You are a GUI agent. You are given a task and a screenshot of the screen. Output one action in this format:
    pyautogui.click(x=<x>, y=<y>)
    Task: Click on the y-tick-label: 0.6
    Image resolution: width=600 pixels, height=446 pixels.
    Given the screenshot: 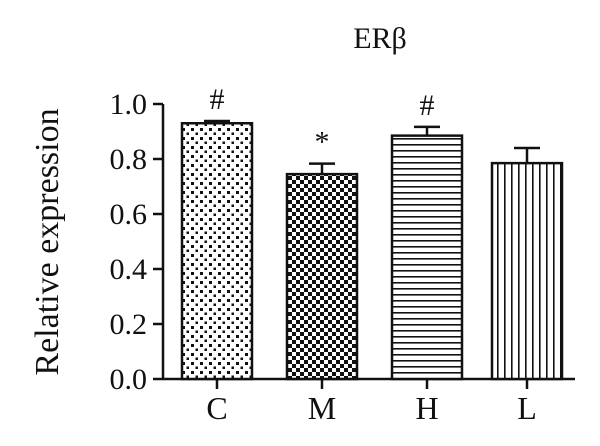 What is the action you would take?
    pyautogui.click(x=129, y=214)
    